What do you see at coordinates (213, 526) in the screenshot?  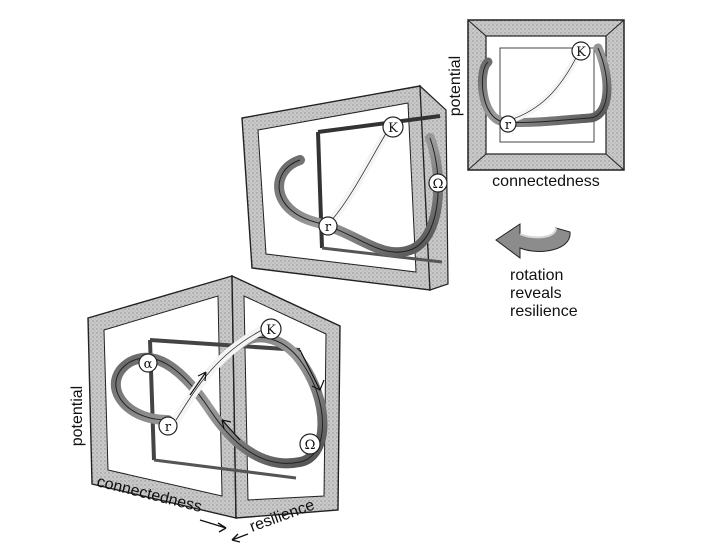 I see `connectedness-arrow-icon` at bounding box center [213, 526].